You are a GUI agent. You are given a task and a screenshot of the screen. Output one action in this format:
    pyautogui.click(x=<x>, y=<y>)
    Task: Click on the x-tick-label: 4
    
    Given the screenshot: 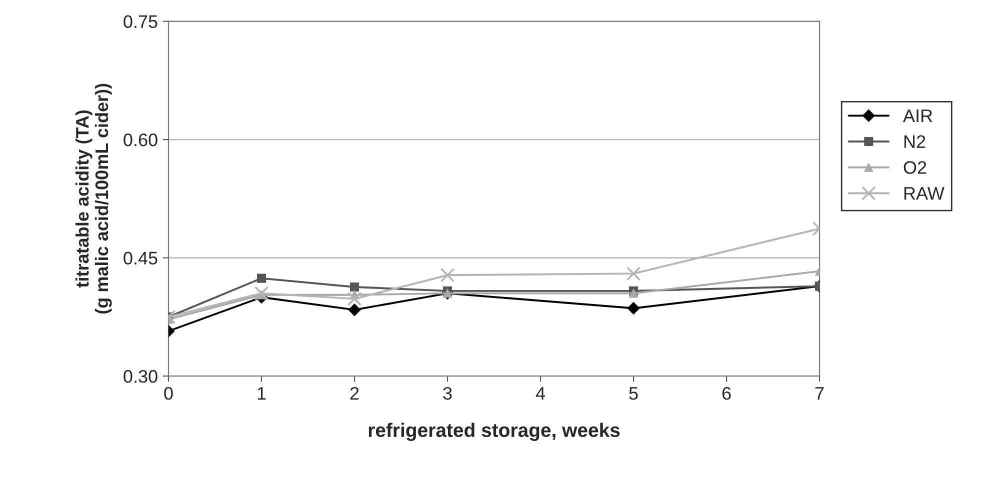 What is the action you would take?
    pyautogui.click(x=541, y=393)
    